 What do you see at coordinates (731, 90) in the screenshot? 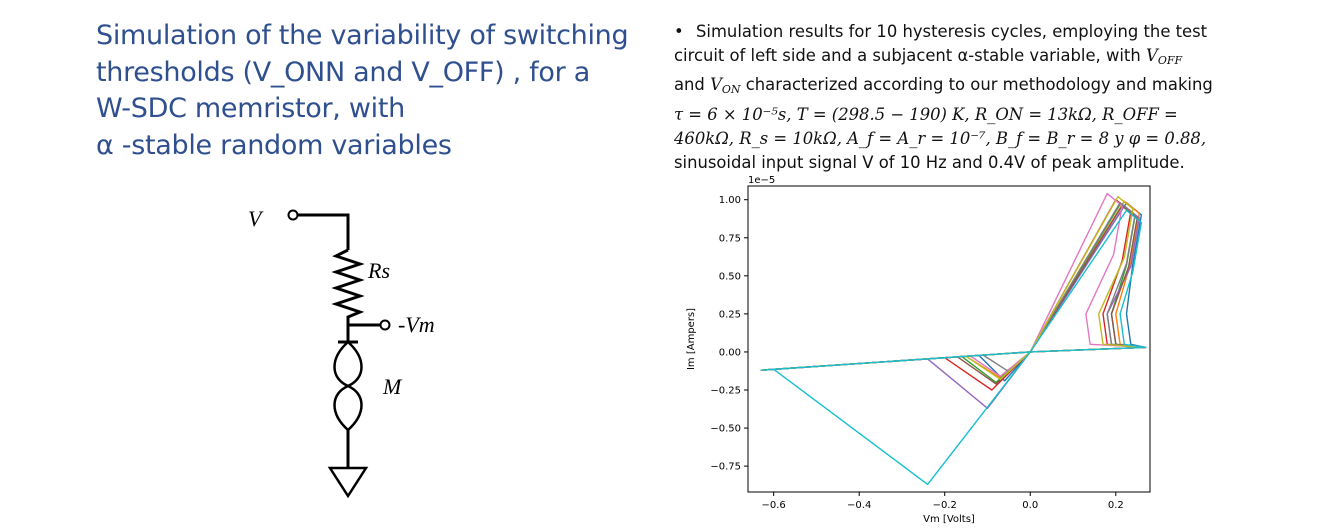
I see `sub-on: ON` at bounding box center [731, 90].